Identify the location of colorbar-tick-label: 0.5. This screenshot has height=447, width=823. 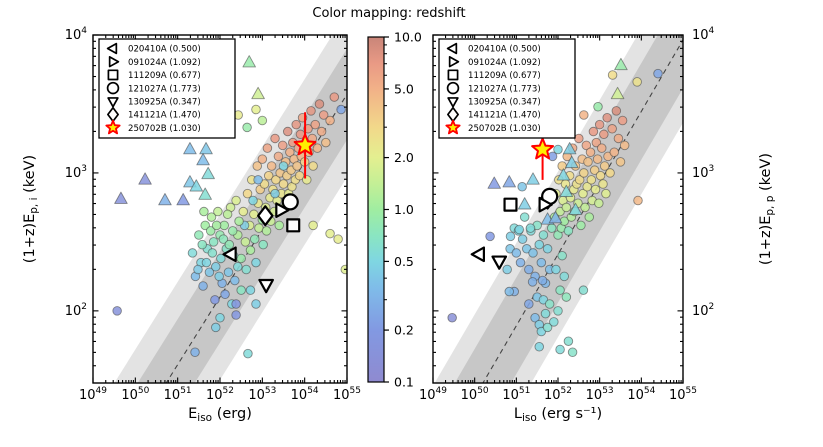
(404, 261).